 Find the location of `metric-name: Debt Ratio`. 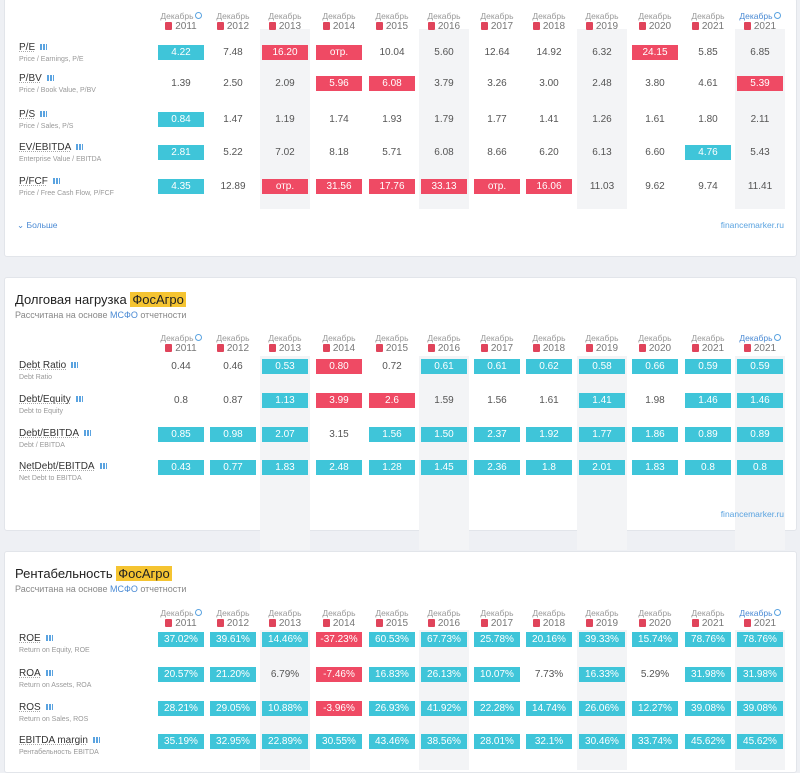

metric-name: Debt Ratio is located at coordinates (43, 365).